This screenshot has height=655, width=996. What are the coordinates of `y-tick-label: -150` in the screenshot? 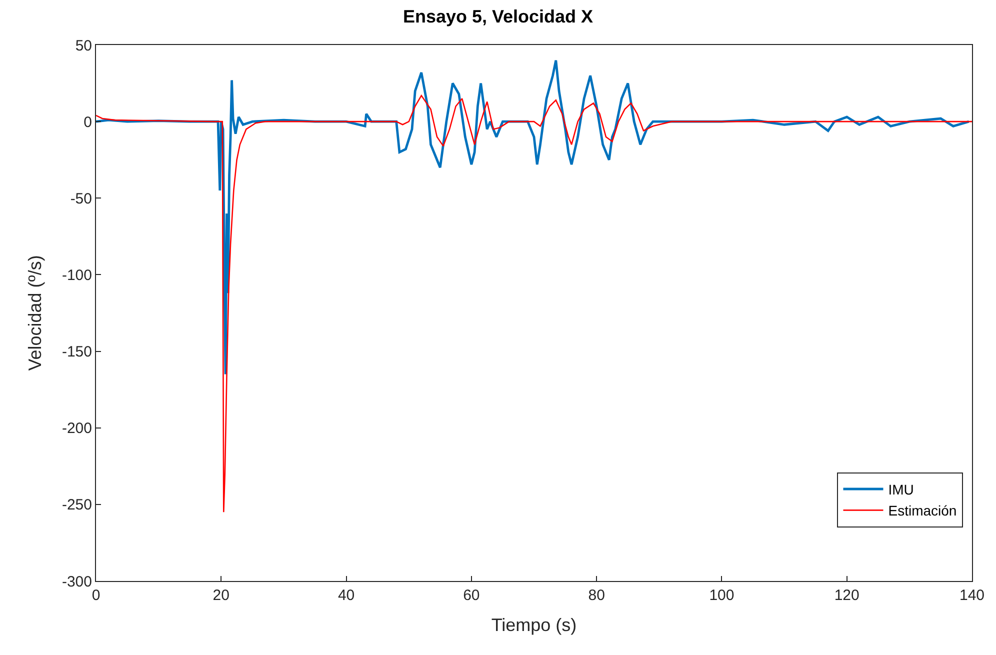 It's located at (77, 352).